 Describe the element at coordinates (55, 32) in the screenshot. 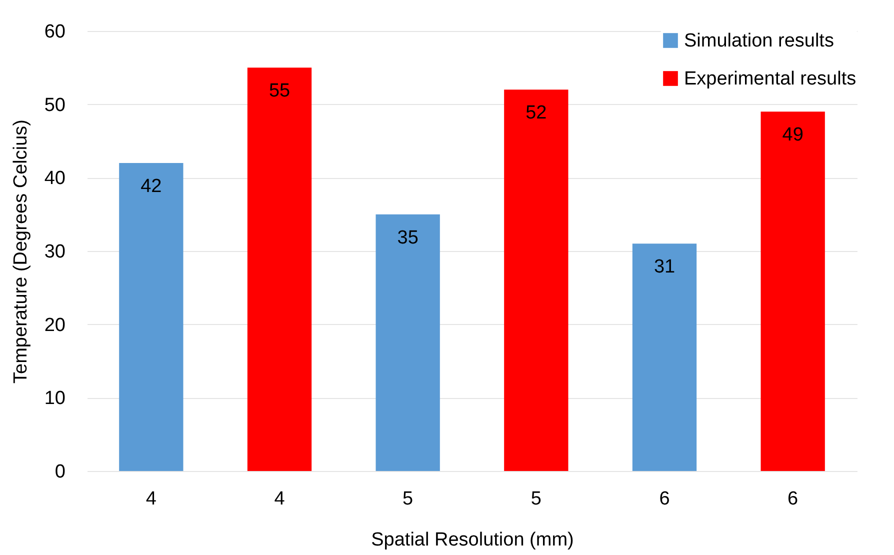

I see `y-tick-label: 60` at that location.